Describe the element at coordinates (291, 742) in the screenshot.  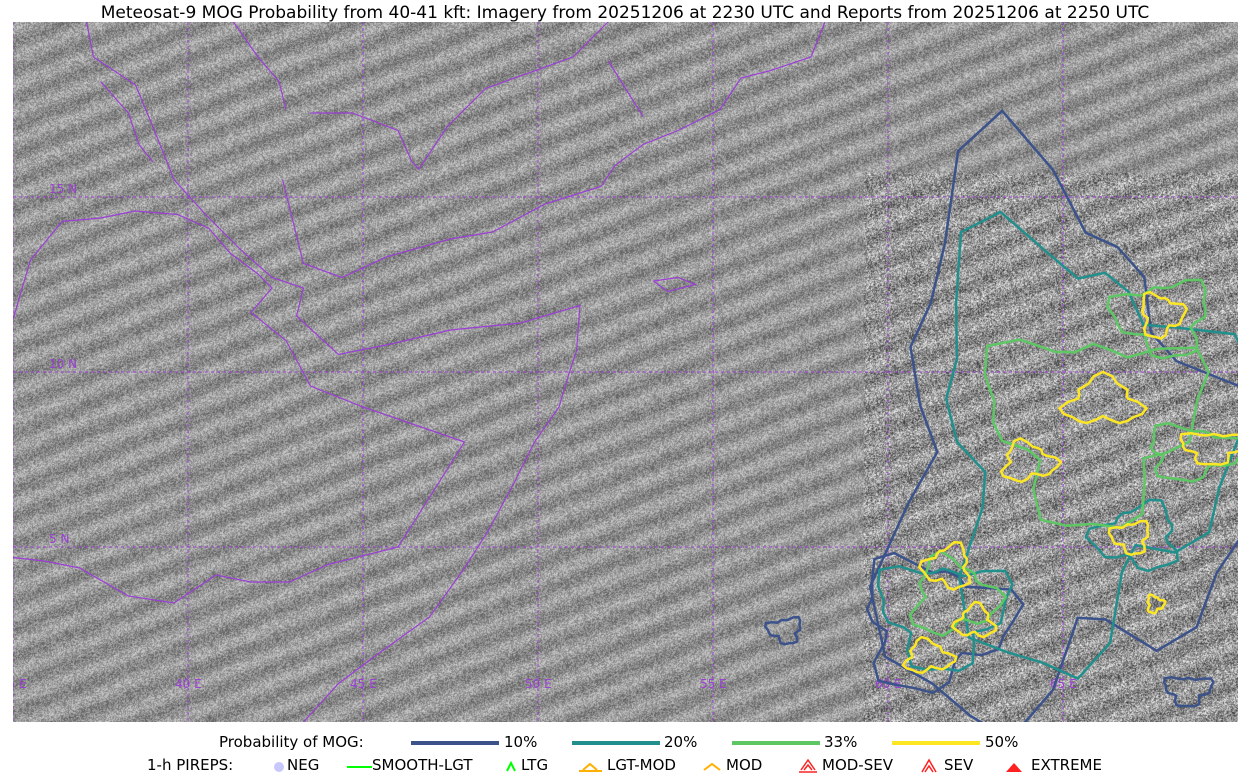
I see `prob-legend-label: Probability of MOG:` at that location.